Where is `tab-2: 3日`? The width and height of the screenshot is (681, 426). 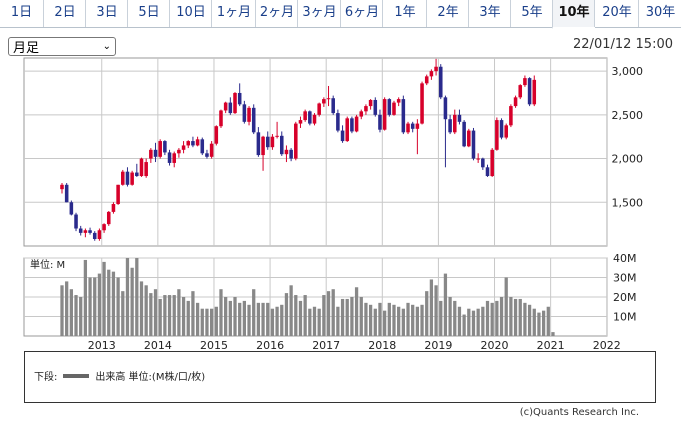 tab-2: 3日 is located at coordinates (106, 13).